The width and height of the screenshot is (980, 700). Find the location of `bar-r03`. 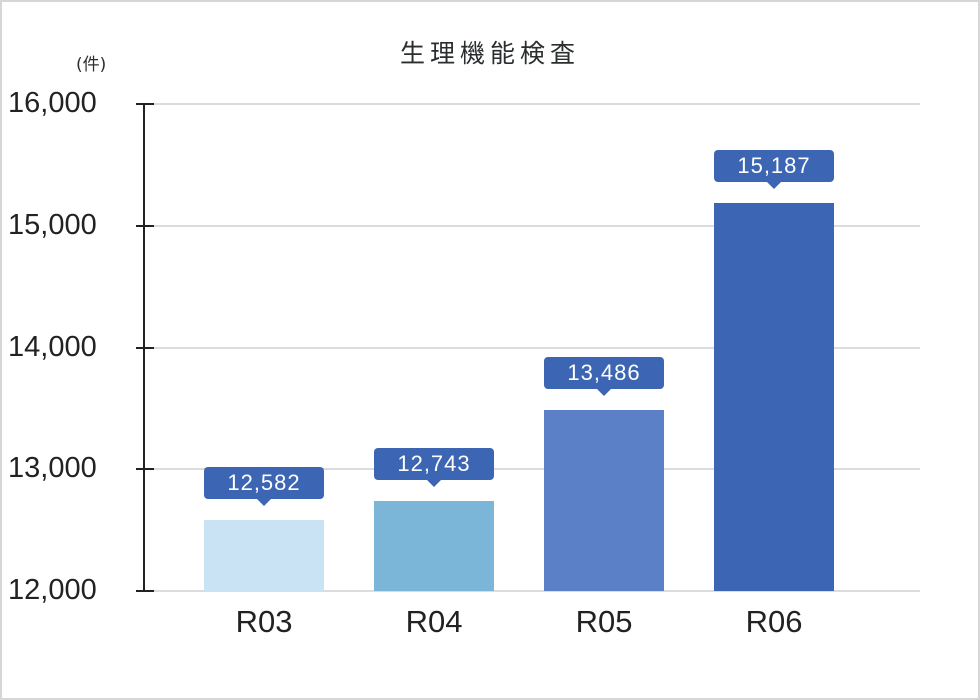

bar-r03 is located at coordinates (264, 555).